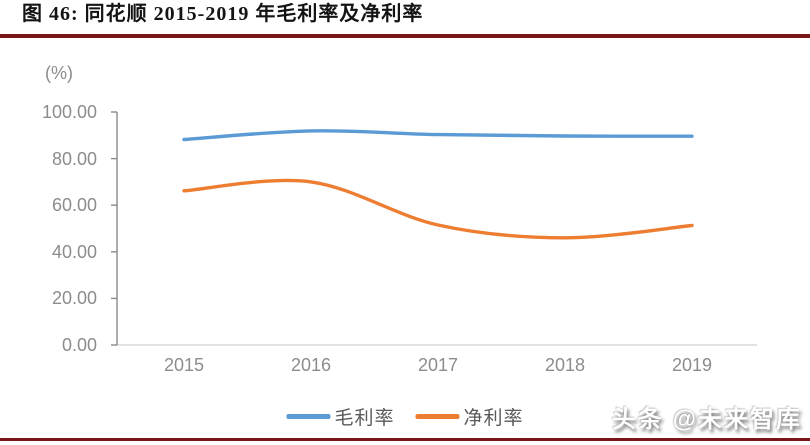 The width and height of the screenshot is (810, 445). I want to click on title-divider-rule, so click(405, 36).